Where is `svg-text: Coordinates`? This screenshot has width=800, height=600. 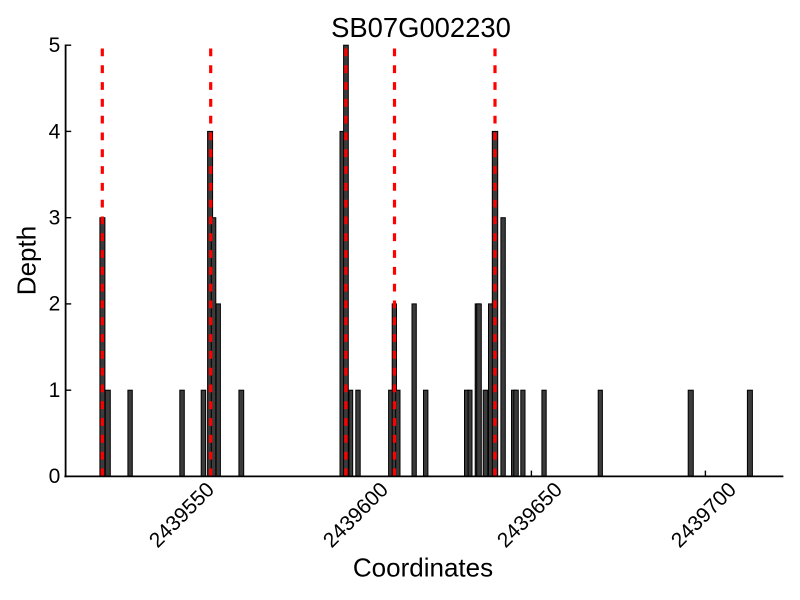
svg-text: Coordinates is located at coordinates (423, 568).